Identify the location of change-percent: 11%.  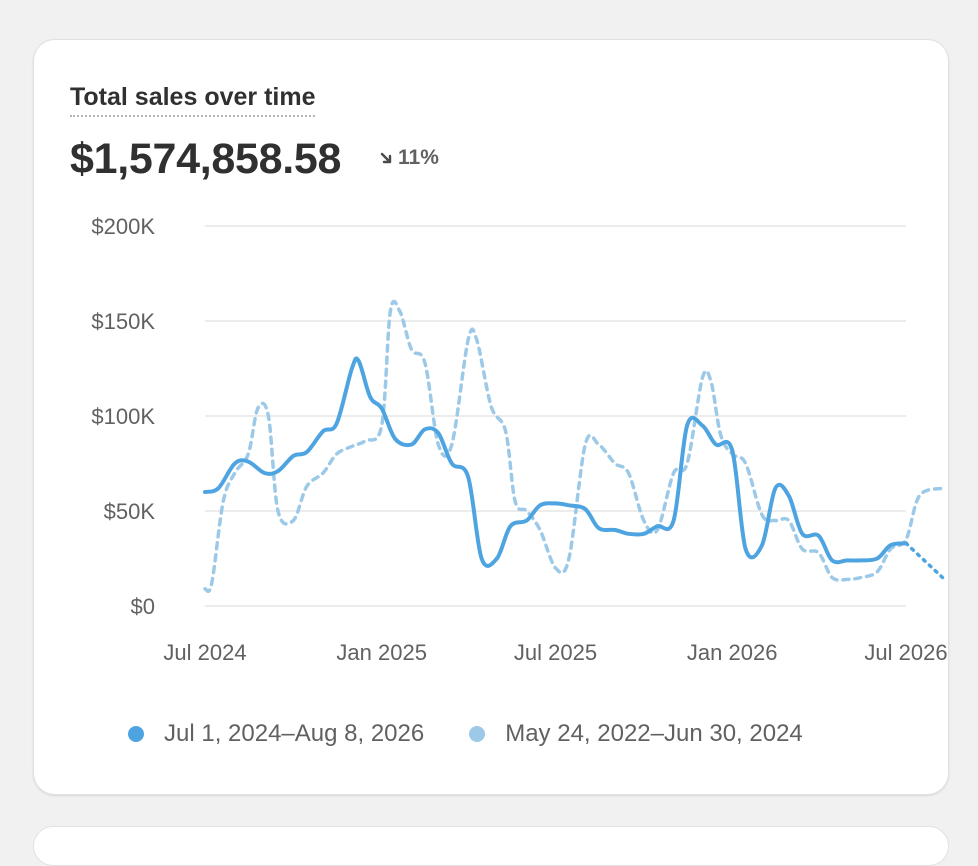
(418, 157).